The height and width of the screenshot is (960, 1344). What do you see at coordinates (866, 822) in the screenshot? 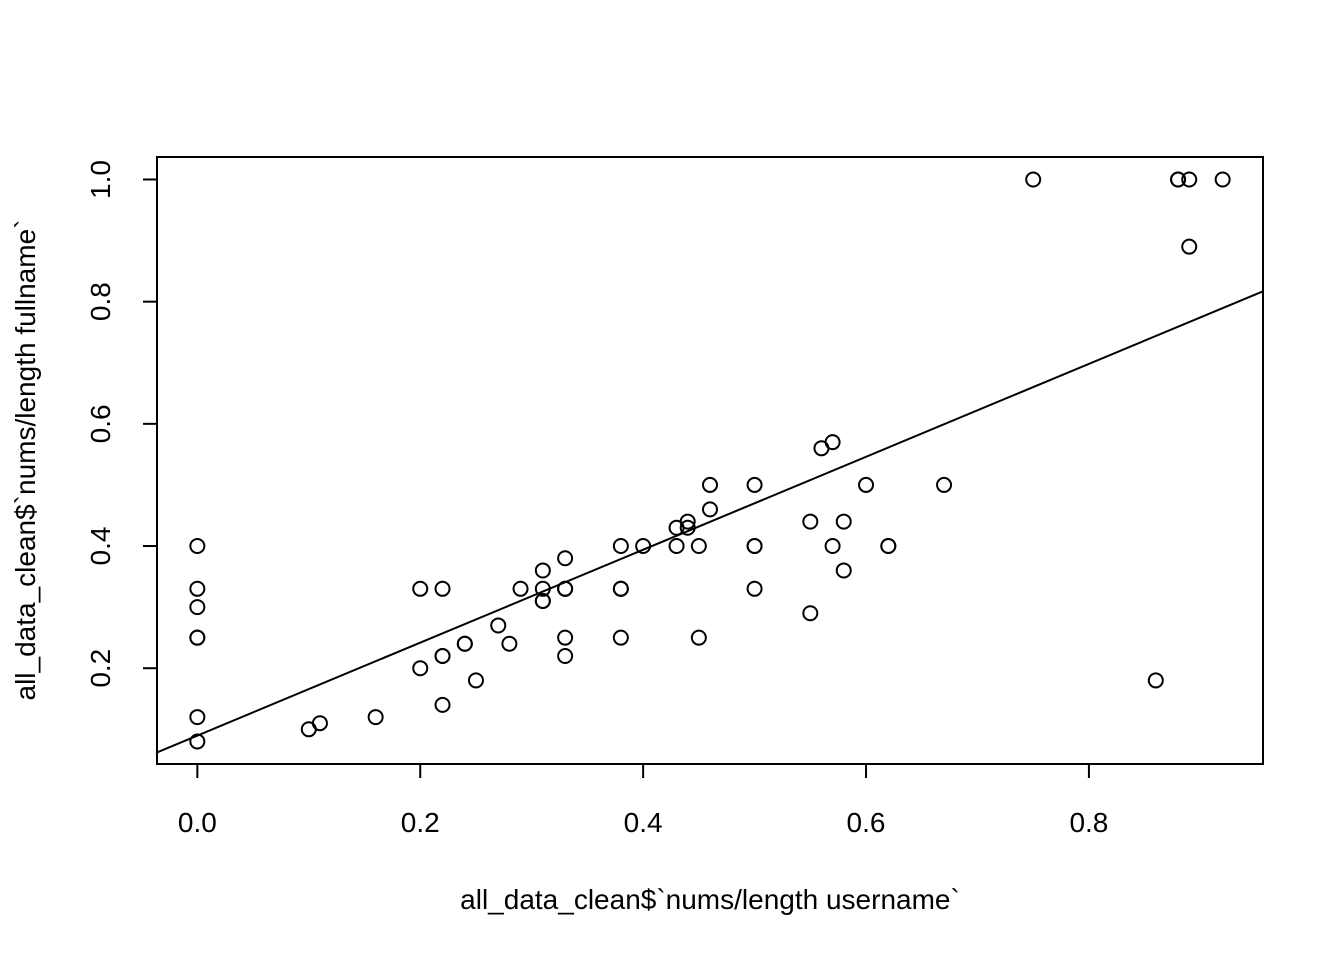
I see `x-tick-label: 0.6` at bounding box center [866, 822].